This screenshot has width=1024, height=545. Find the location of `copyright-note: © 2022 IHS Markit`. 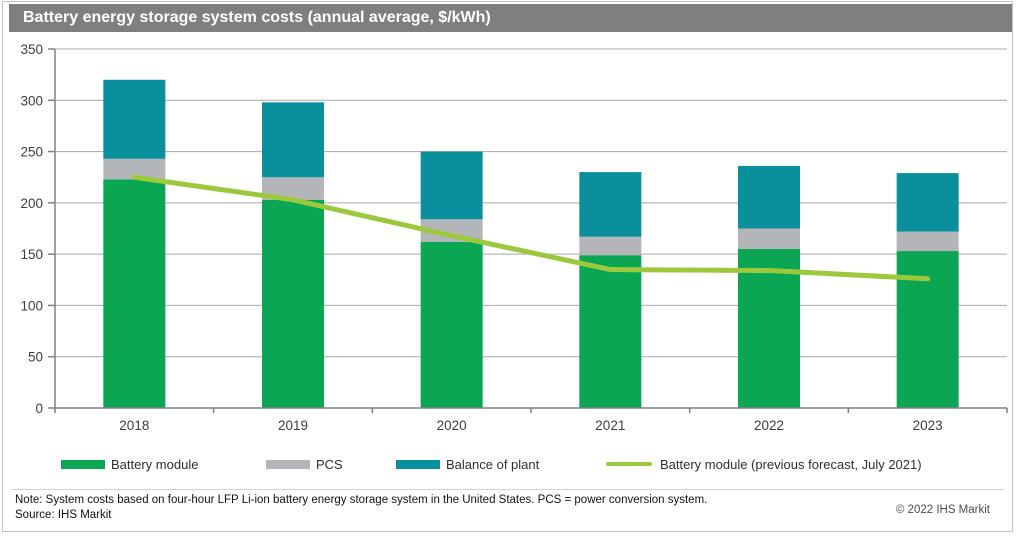

copyright-note: © 2022 IHS Markit is located at coordinates (942, 510).